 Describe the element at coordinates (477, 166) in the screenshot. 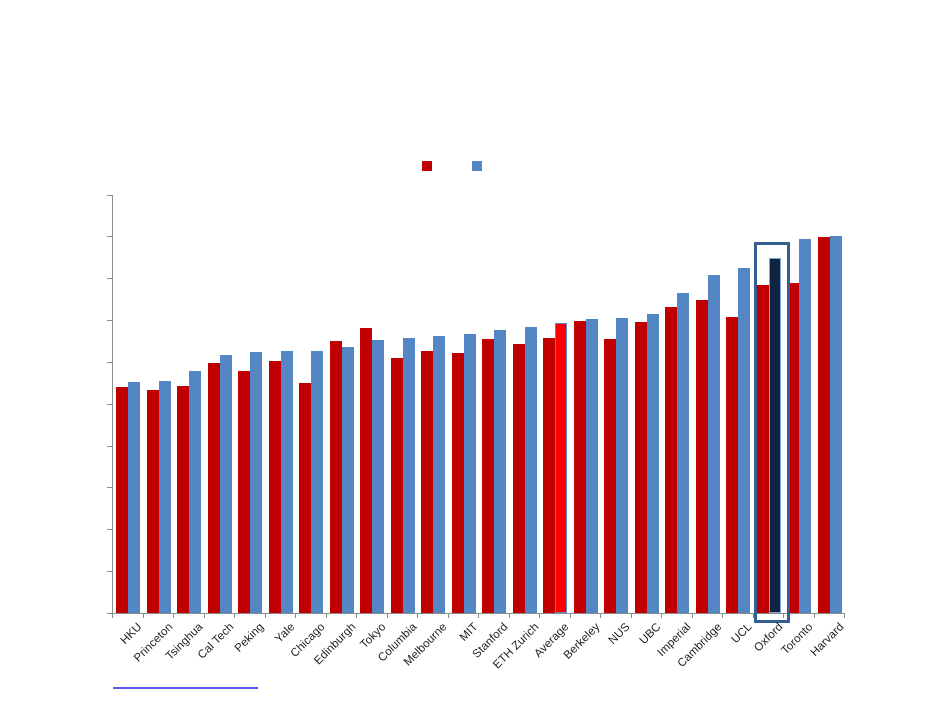

I see `legend-blue-series-swatch` at that location.